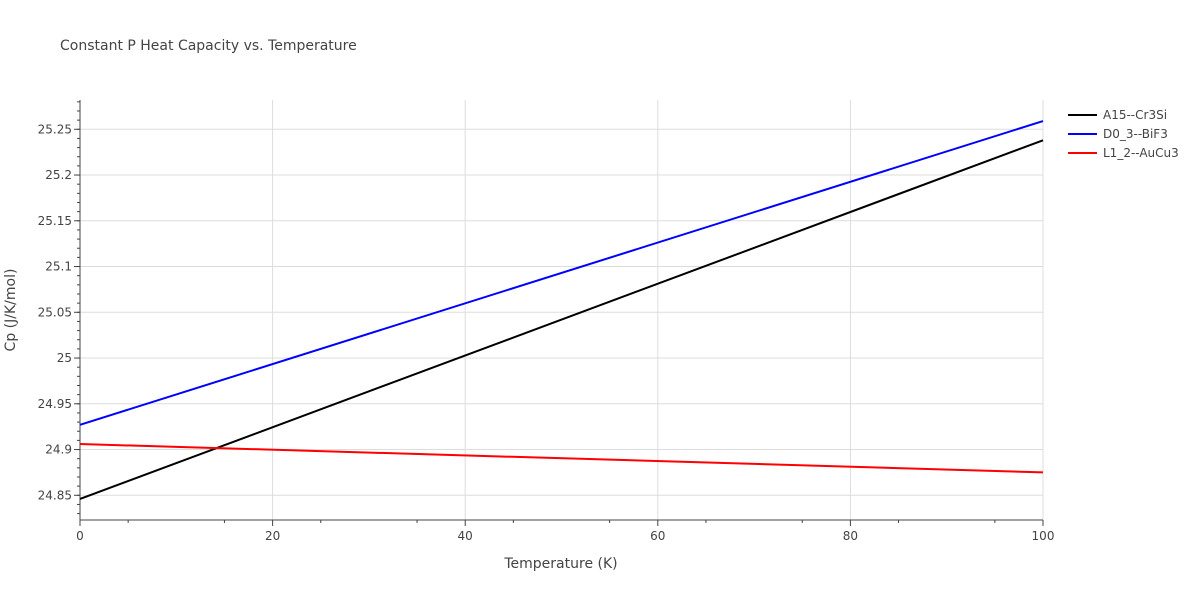 The width and height of the screenshot is (1200, 600). I want to click on x-tick-label: 0, so click(80, 536).